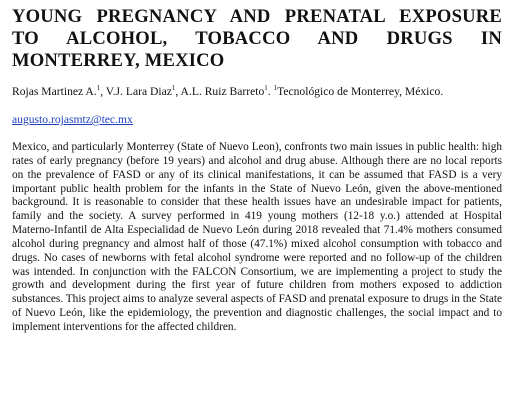 The height and width of the screenshot is (411, 512). What do you see at coordinates (118, 60) in the screenshot?
I see `title-line-3: MONTERREY, MEXICO` at bounding box center [118, 60].